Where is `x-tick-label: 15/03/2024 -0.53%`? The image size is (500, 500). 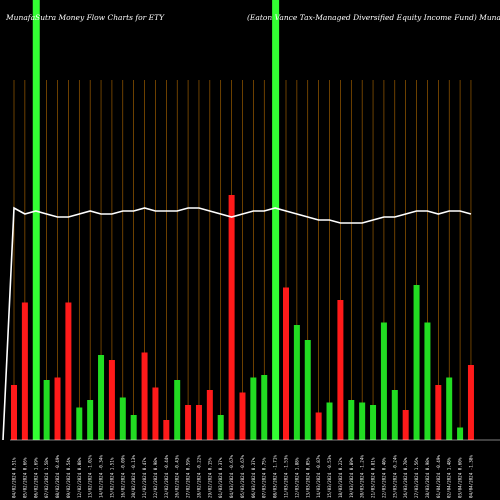
x-tick-label: 15/03/2024 -0.53% is located at coordinates (329, 476).